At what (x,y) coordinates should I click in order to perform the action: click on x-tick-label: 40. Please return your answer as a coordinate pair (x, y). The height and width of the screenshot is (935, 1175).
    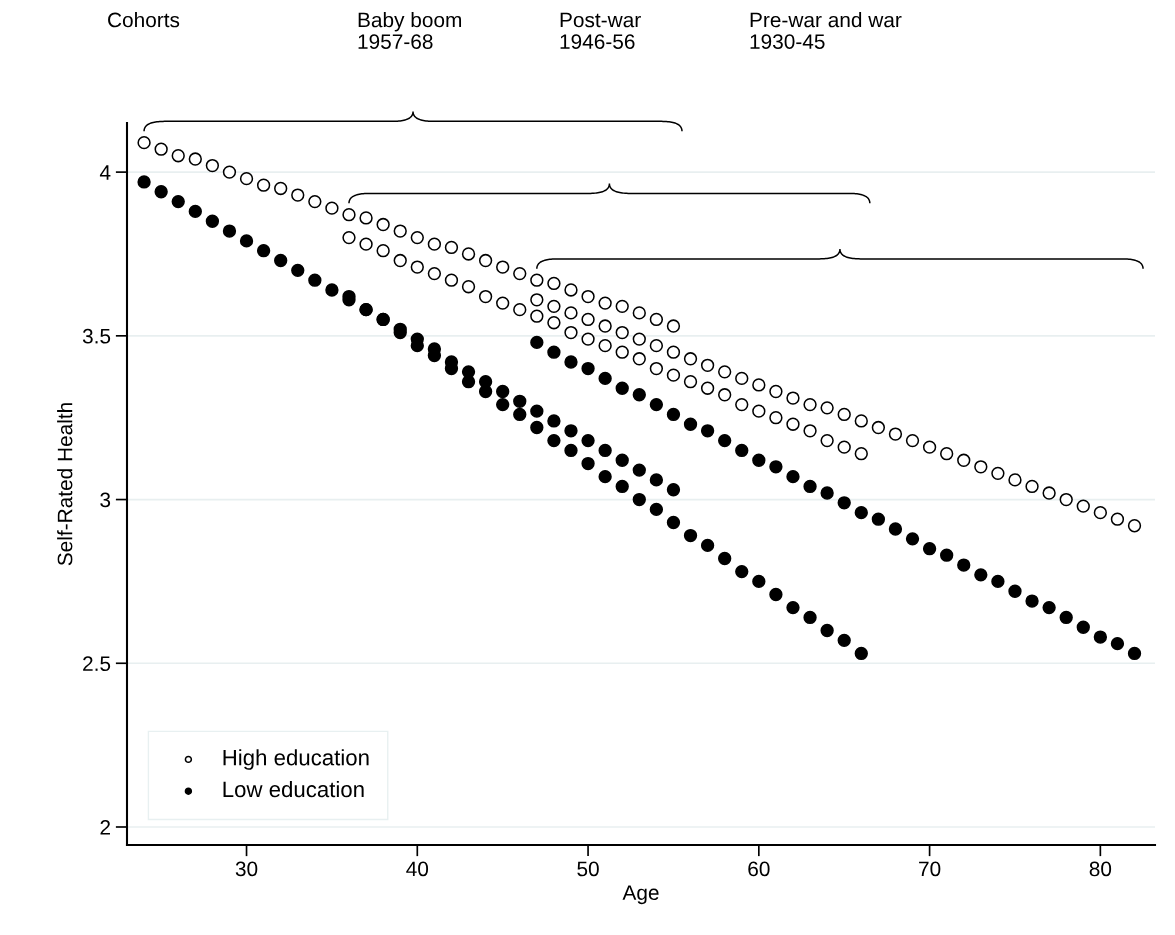
    Looking at the image, I should click on (417, 869).